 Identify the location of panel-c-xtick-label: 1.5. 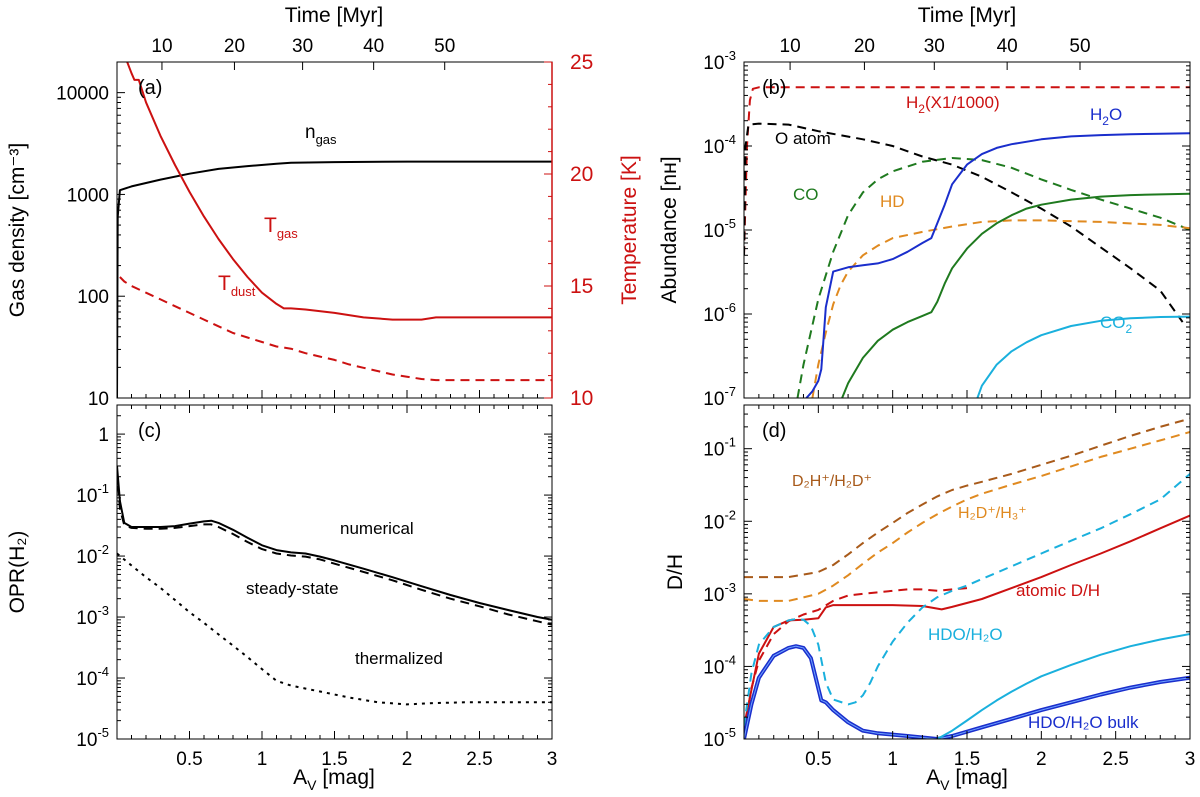
(334, 759).